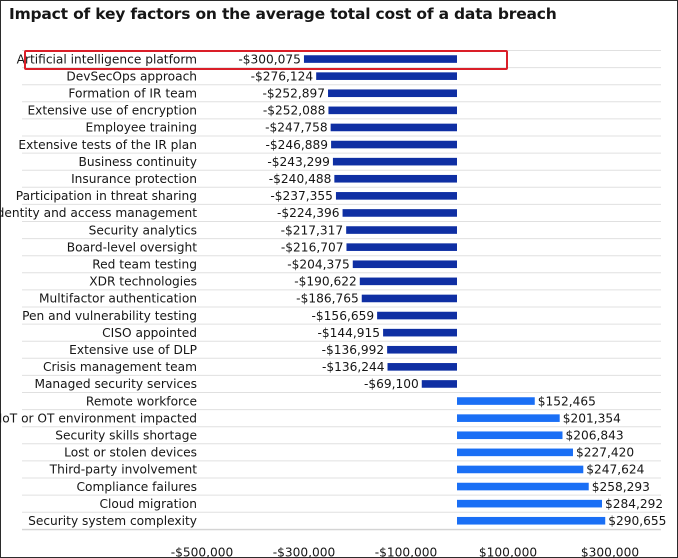 The height and width of the screenshot is (558, 678). Describe the element at coordinates (391, 384) in the screenshot. I see `data-label: -$69,100` at that location.